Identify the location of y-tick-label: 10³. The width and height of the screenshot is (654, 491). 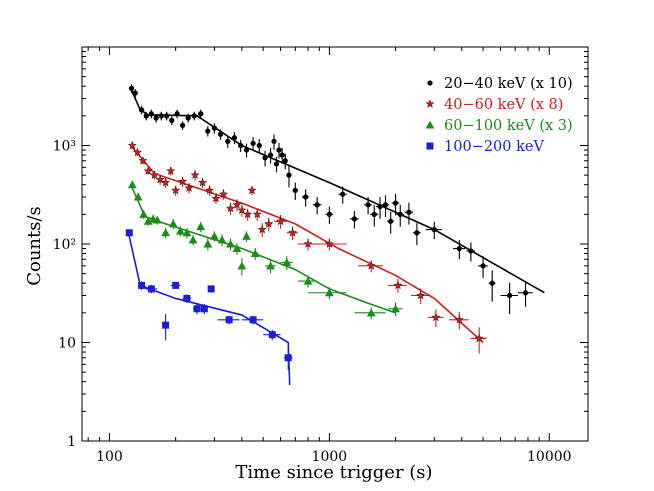
(64, 147).